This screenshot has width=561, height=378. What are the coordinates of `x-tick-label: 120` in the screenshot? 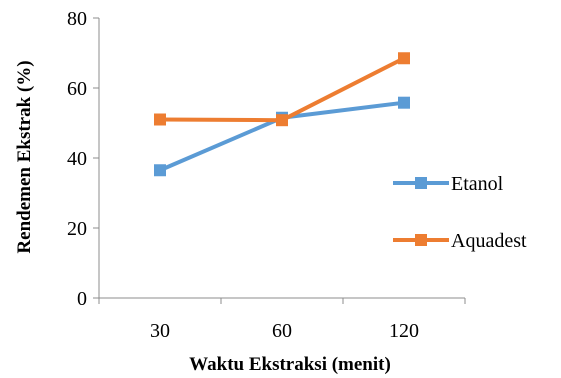 It's located at (404, 331).